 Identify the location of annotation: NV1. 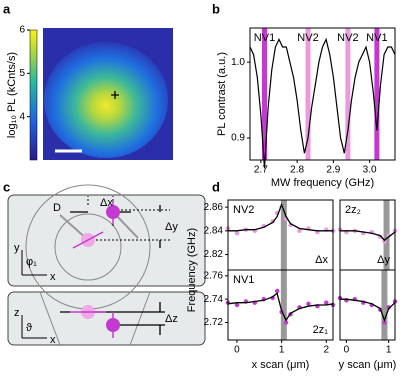
(243, 280).